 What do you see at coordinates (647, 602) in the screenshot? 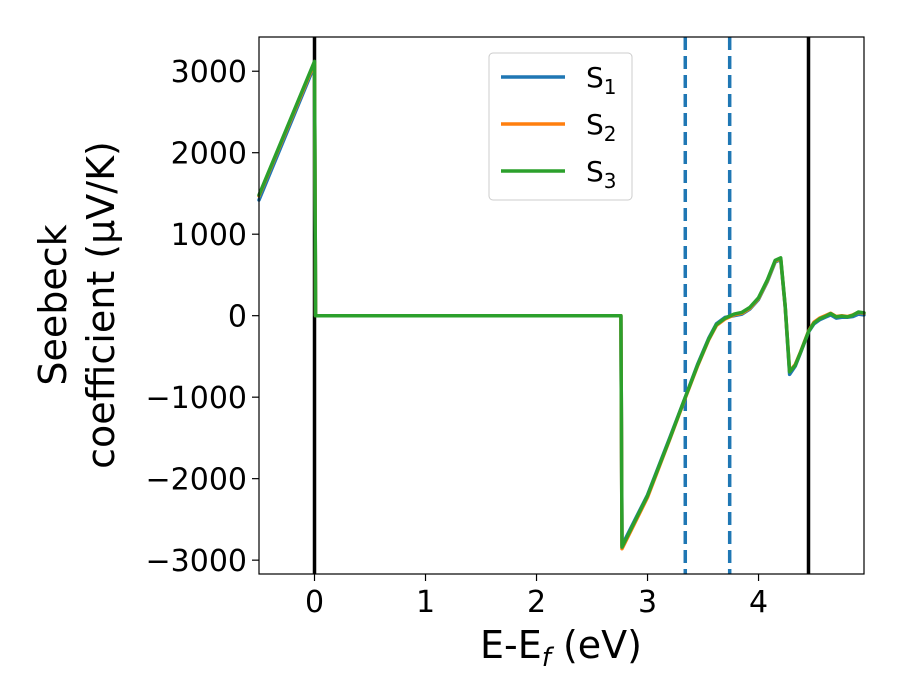
I see `x-tick-label: 3` at bounding box center [647, 602].